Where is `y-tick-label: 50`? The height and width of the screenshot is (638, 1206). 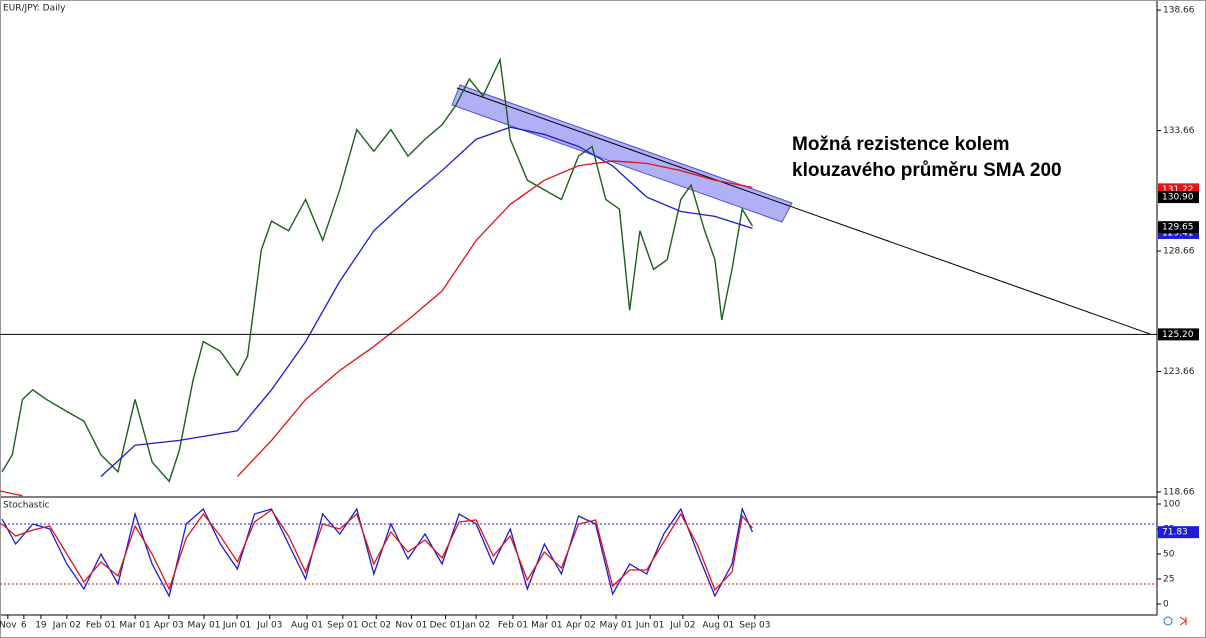
y-tick-label: 50 is located at coordinates (1169, 555).